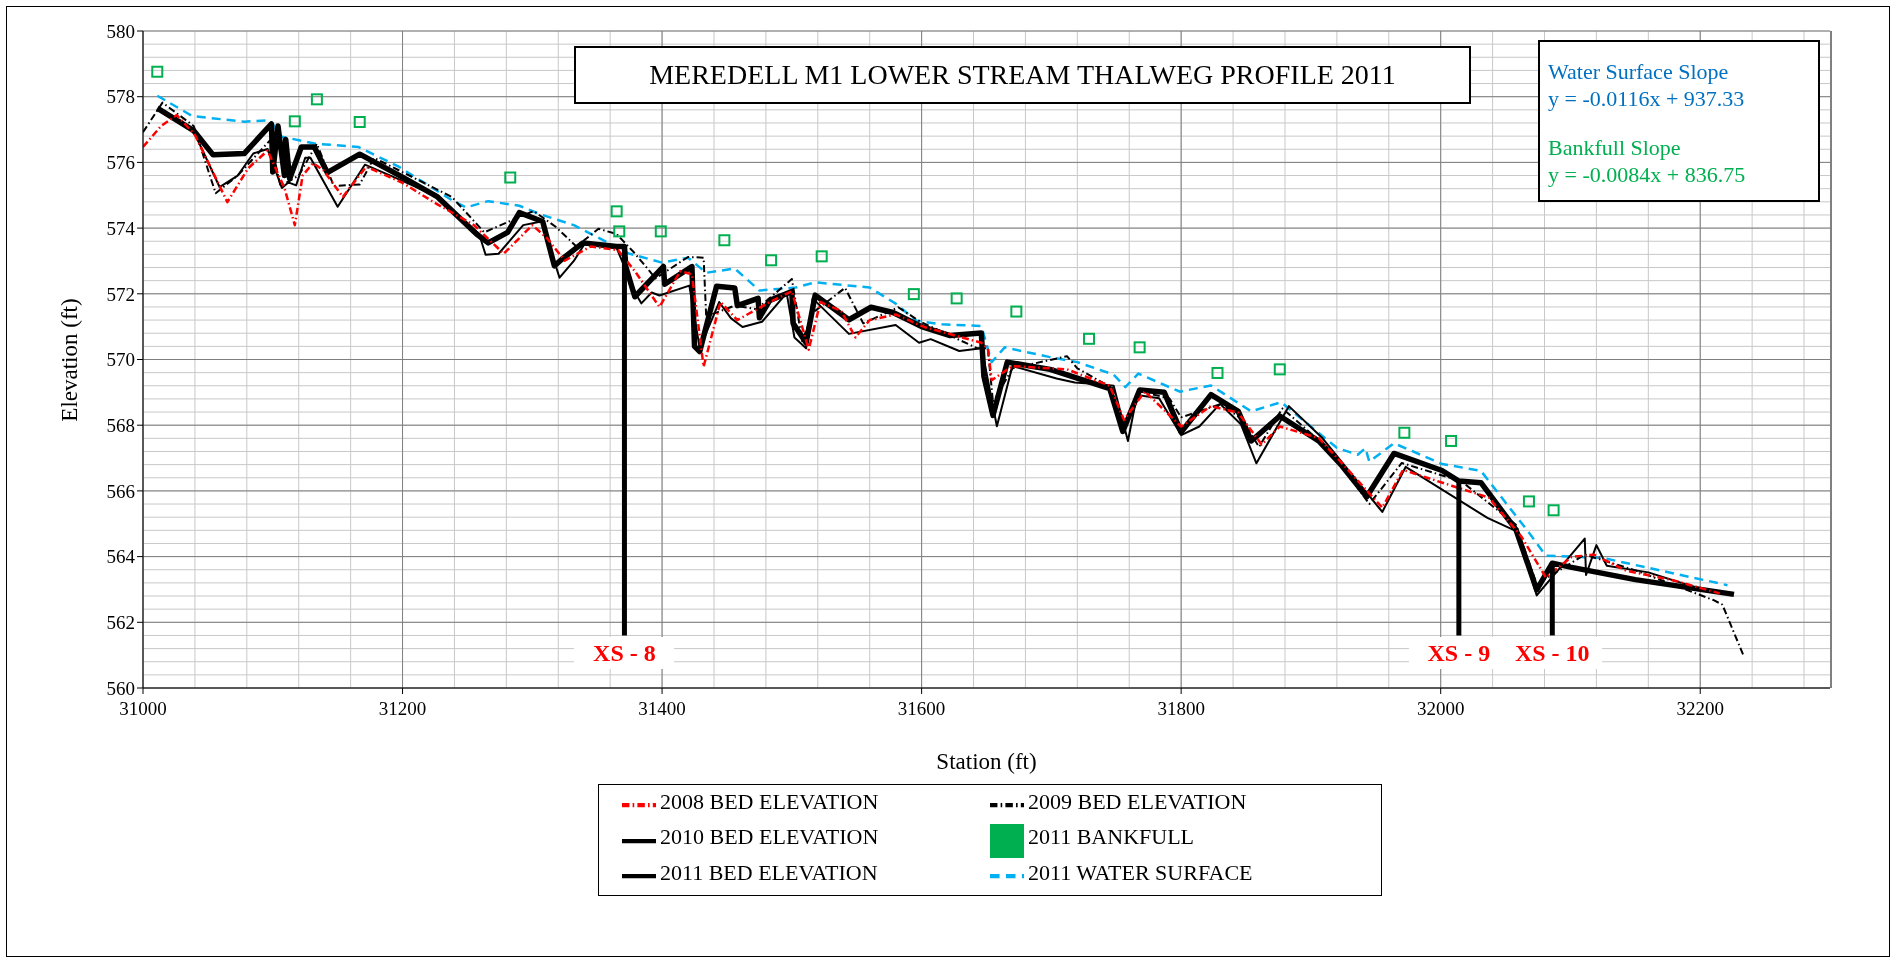 The width and height of the screenshot is (1896, 963). I want to click on legend-label: 2009 BED ELEVATION, so click(1138, 802).